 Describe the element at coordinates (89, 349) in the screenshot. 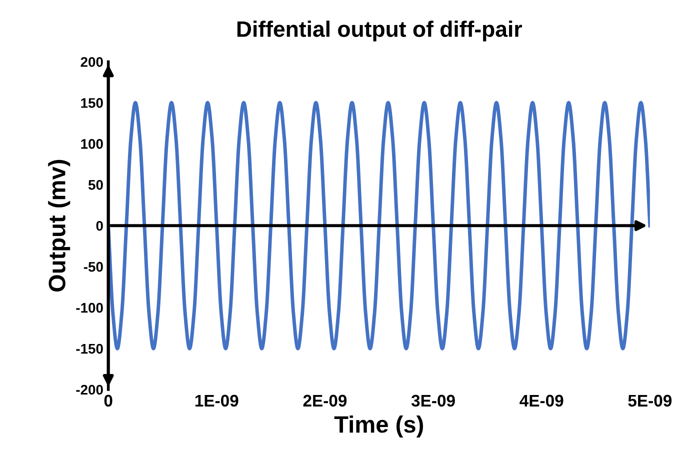

I see `y-tick-label: -150` at that location.